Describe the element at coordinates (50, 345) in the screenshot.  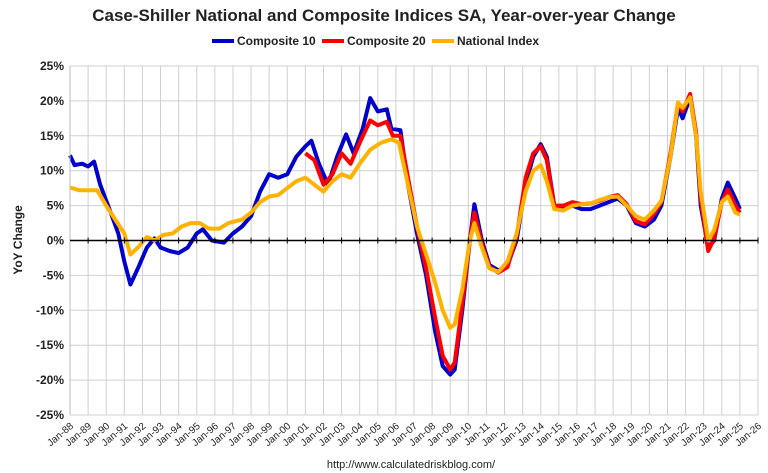
I see `y-tick-label: -15%` at that location.